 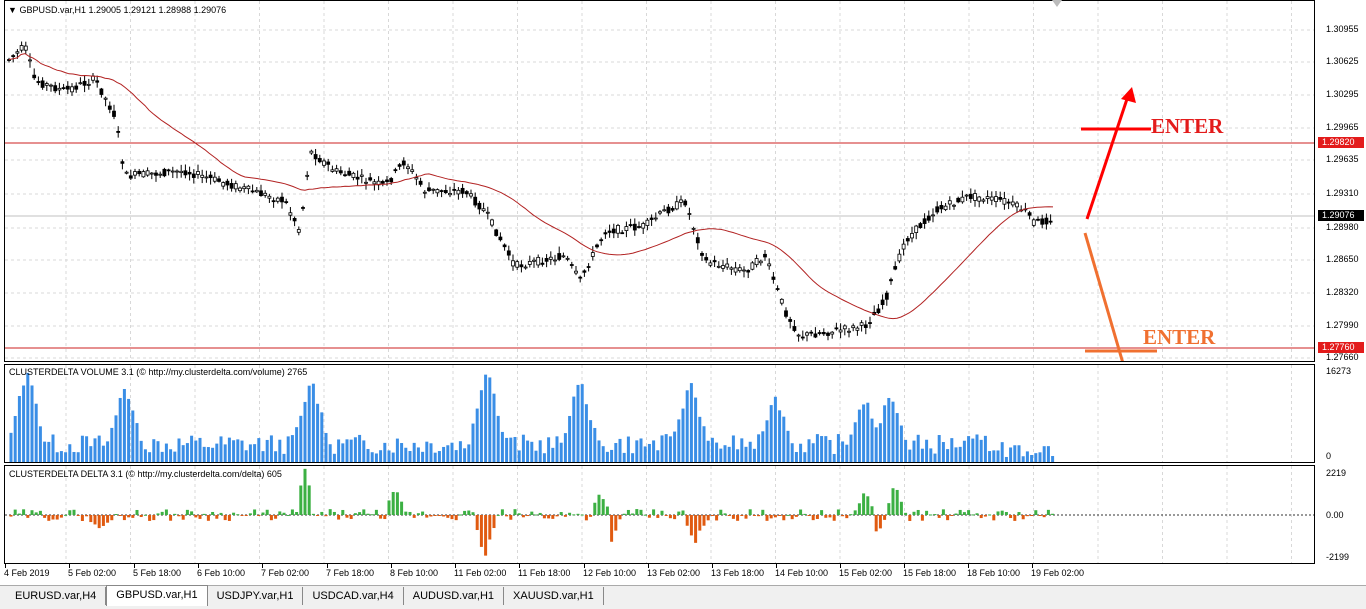 What do you see at coordinates (454, 596) in the screenshot?
I see `symbol-tab: AUDUSD.var,H1` at bounding box center [454, 596].